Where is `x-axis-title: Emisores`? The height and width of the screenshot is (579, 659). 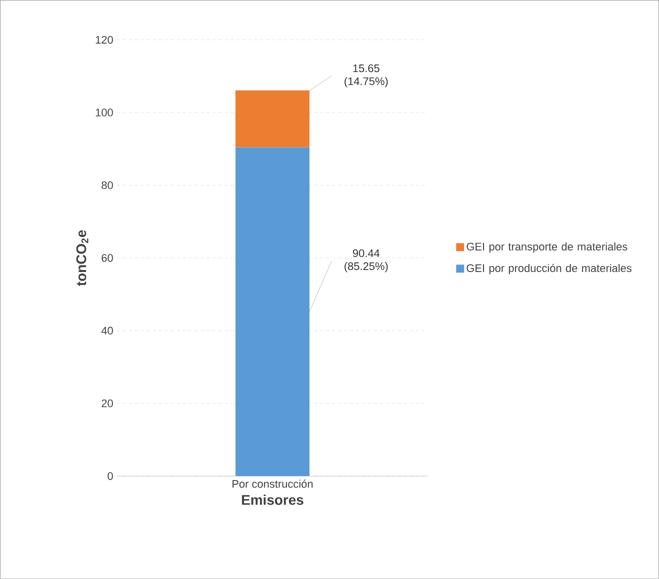
x-axis-title: Emisores is located at coordinates (273, 499).